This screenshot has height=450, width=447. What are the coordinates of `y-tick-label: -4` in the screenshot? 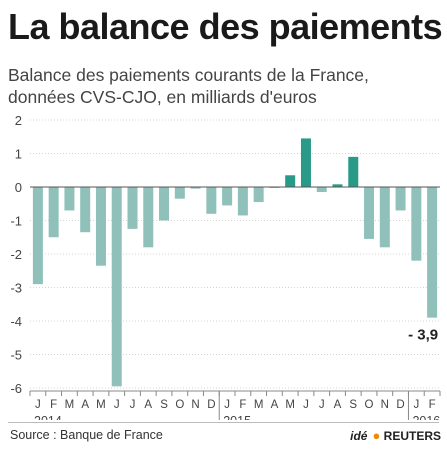 It's located at (16, 321).